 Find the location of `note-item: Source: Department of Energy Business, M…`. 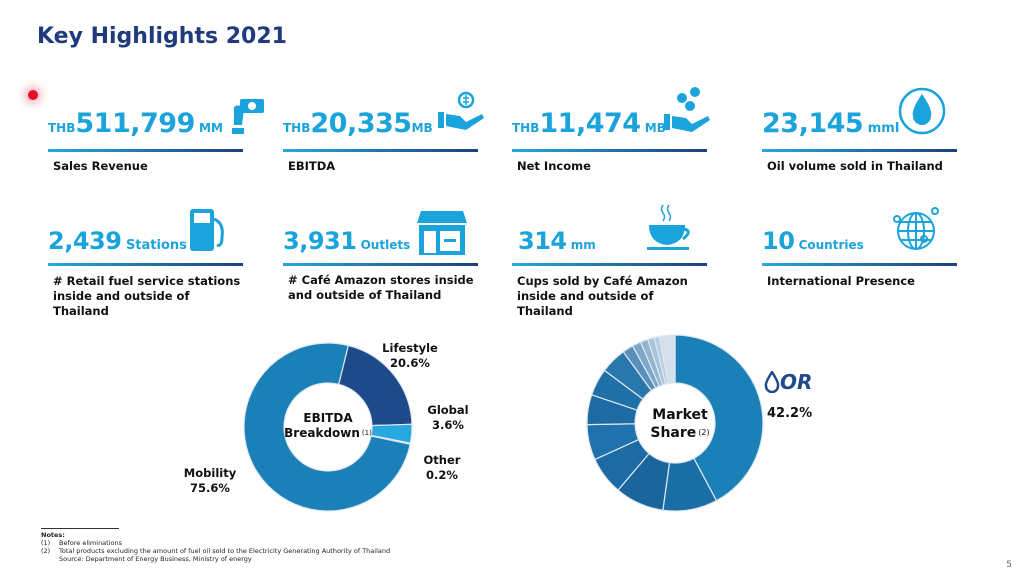

note-item: Source: Department of Energy Business, M… is located at coordinates (215, 559).